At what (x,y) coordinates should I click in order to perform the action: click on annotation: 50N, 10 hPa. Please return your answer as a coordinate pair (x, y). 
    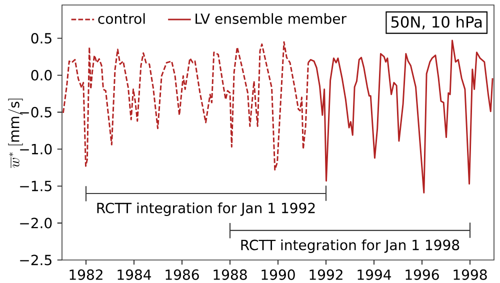
    Looking at the image, I should click on (436, 23).